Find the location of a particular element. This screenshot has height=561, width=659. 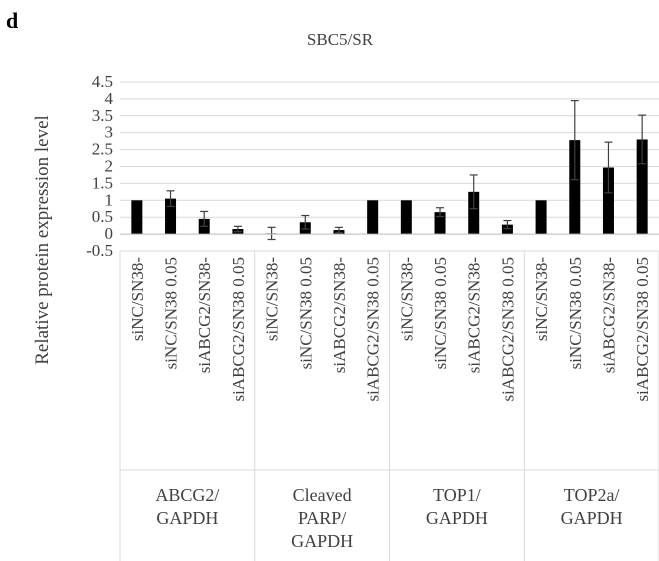

group-label: TOP2a/GAPDH is located at coordinates (592, 506).